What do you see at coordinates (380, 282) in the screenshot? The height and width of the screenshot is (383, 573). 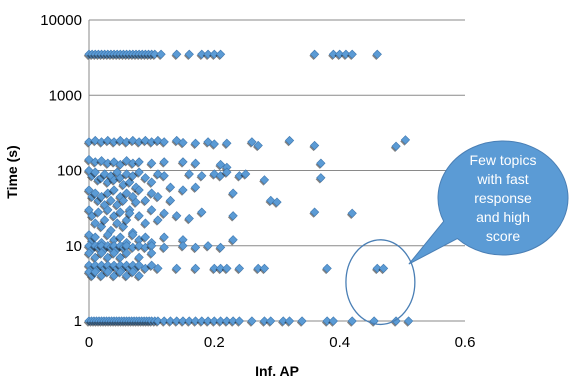 I see `highlight-ellipse` at bounding box center [380, 282].